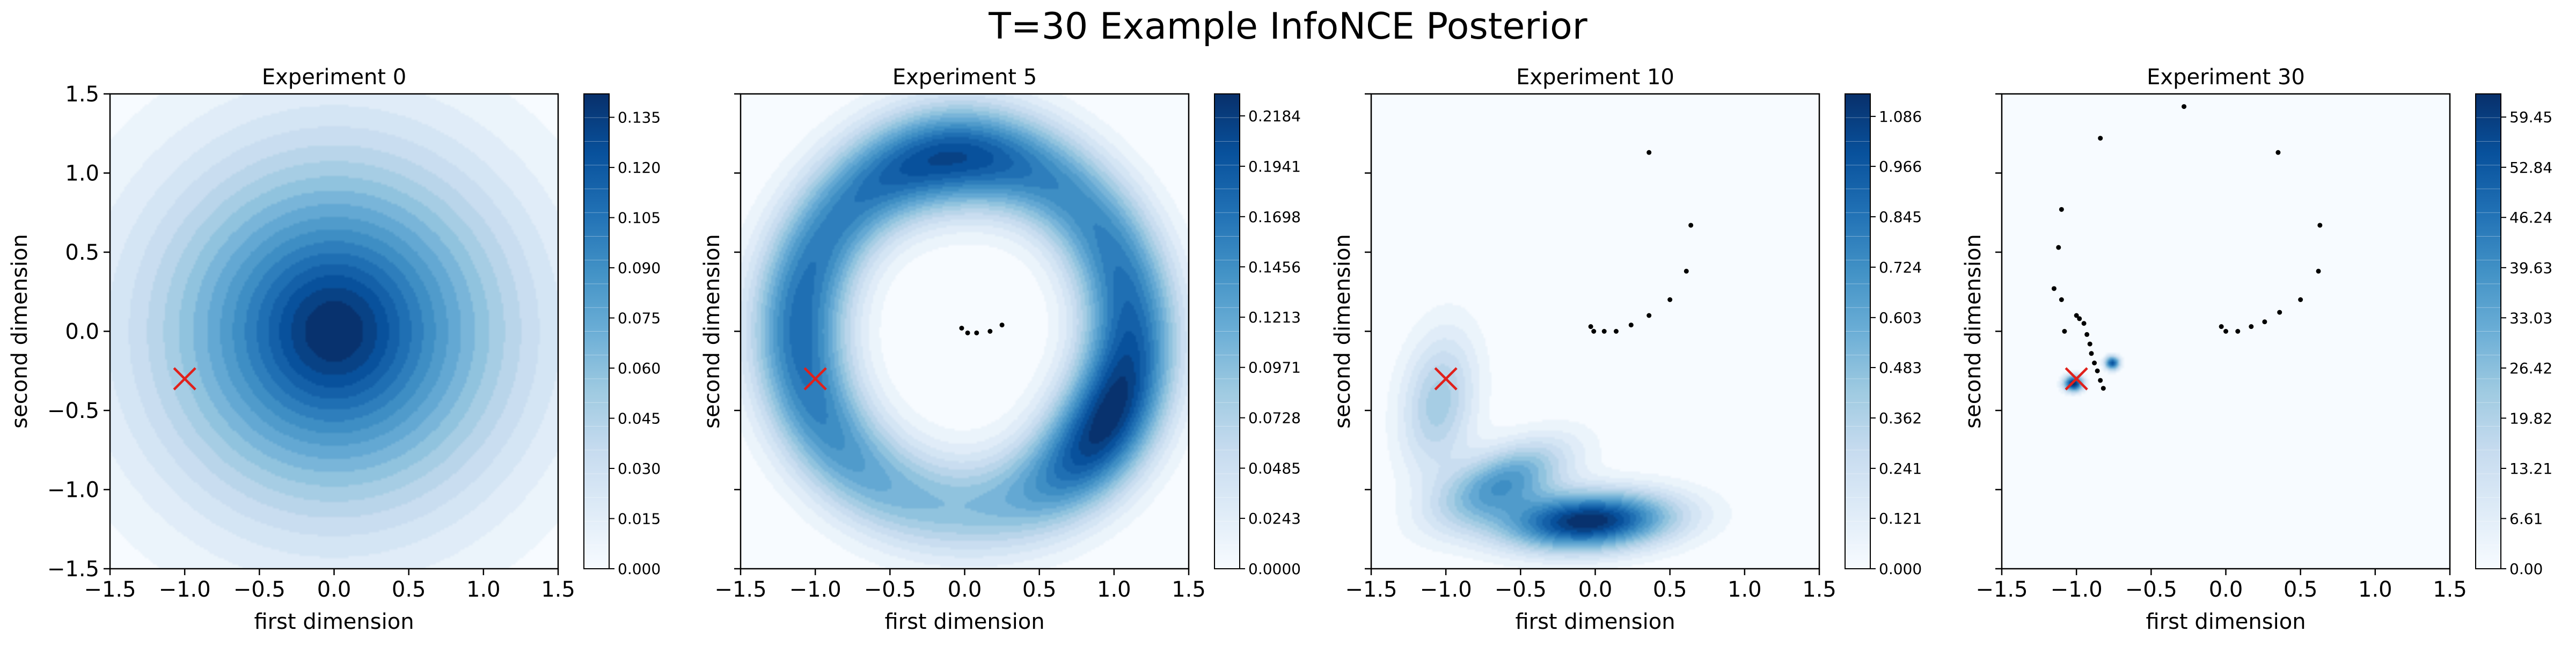  Describe the element at coordinates (890, 589) in the screenshot. I see `x-tick-label: −0.5` at that location.